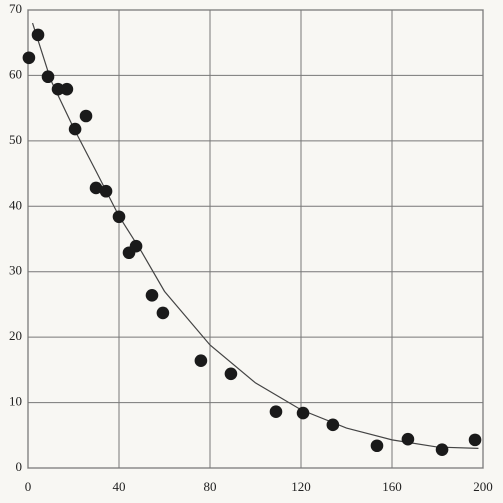  Describe the element at coordinates (301, 486) in the screenshot. I see `x-tick-label: 120` at that location.